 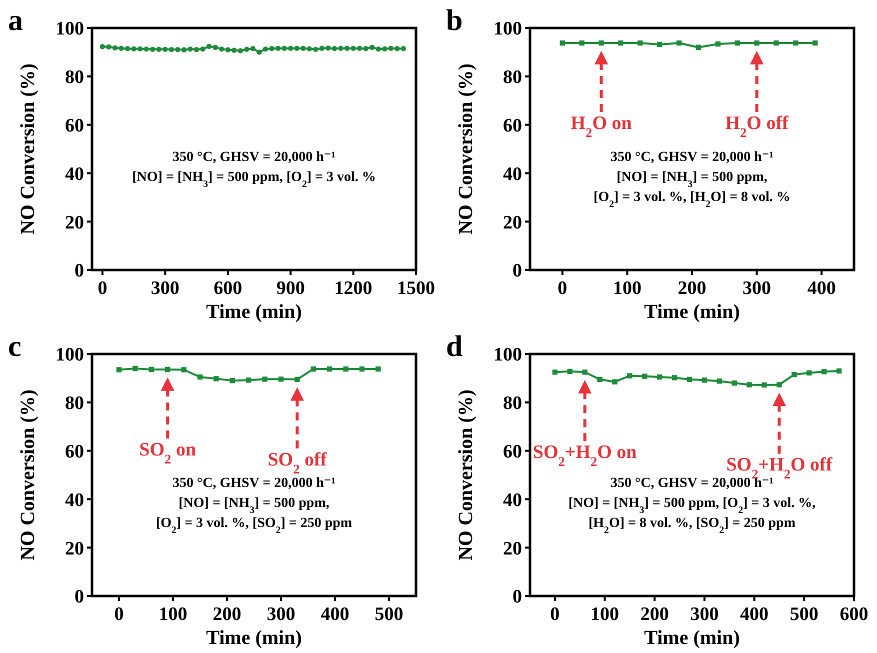 I want to click on chart-title: c, so click(x=15, y=346).